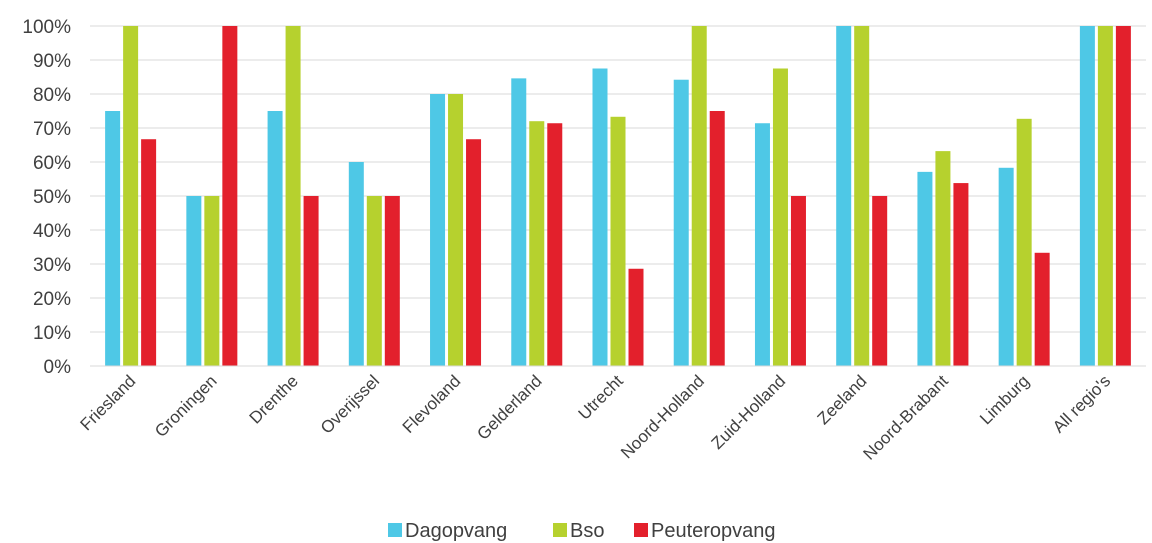  I want to click on x-tick-label: Noord-Holland, so click(662, 416).